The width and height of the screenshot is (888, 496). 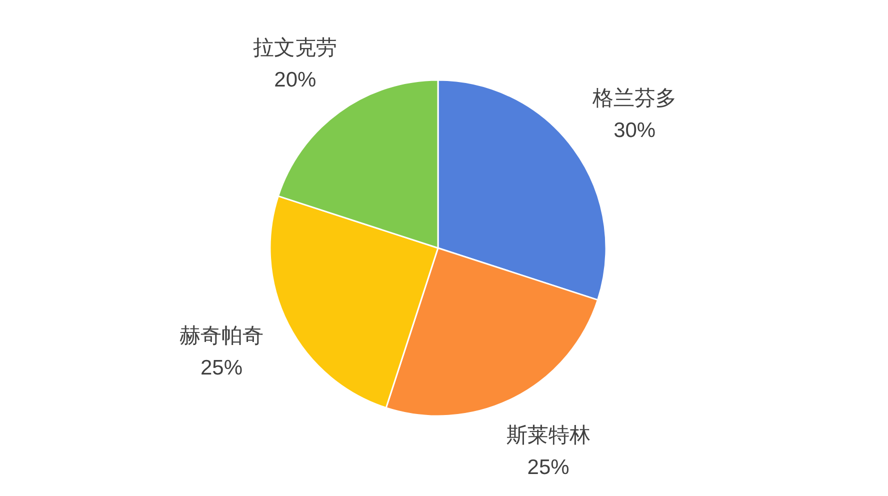 What do you see at coordinates (295, 48) in the screenshot?
I see `slice-label: 拉文克劳` at bounding box center [295, 48].